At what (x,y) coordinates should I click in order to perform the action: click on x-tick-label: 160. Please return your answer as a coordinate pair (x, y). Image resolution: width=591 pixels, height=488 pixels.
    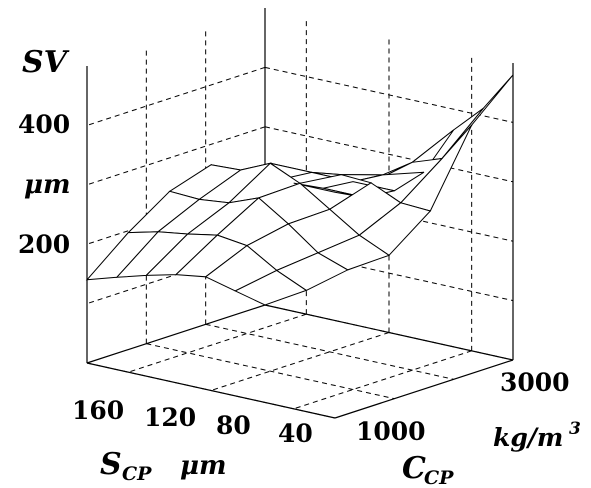
    Looking at the image, I should click on (98, 410).